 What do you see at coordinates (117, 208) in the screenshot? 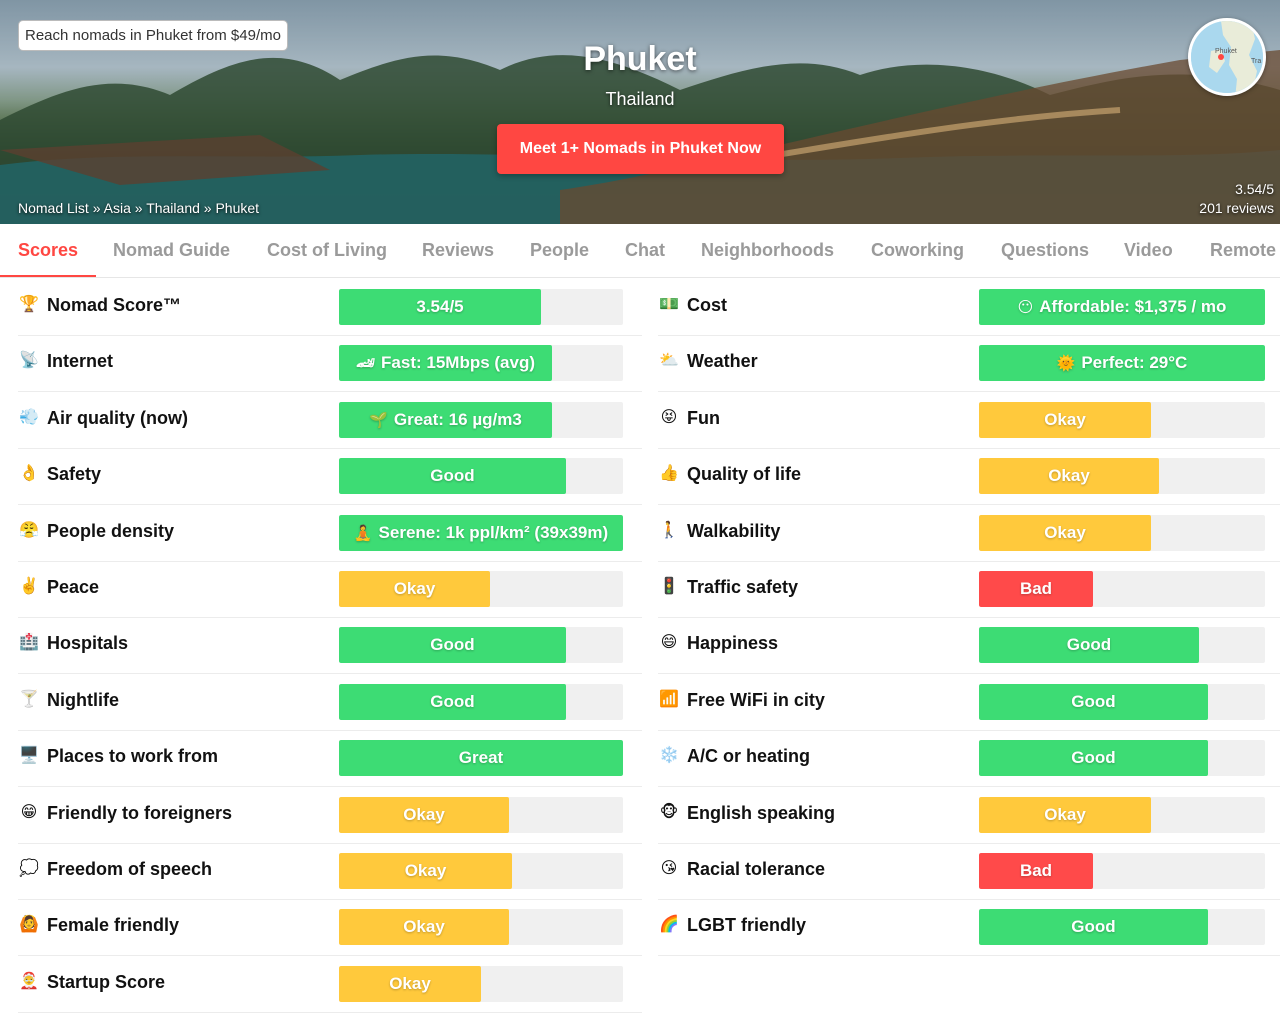
I see `breadcrumb-item: Asia` at bounding box center [117, 208].